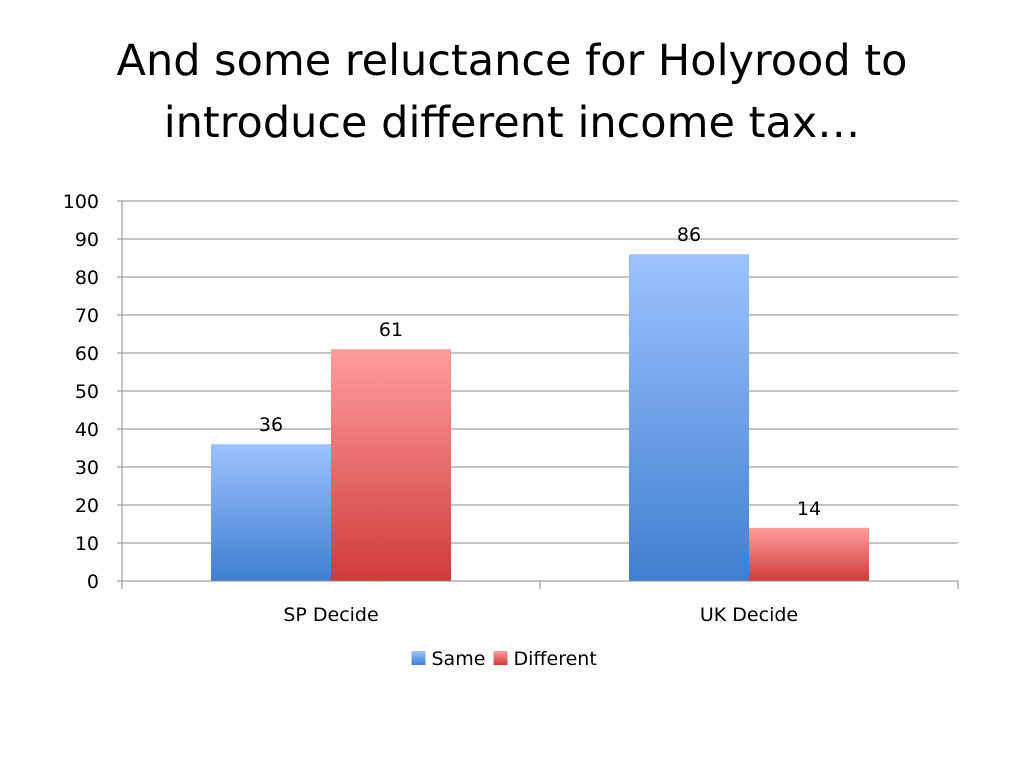 This screenshot has width=1024, height=773. What do you see at coordinates (330, 615) in the screenshot?
I see `x-category-label: SP Decide` at bounding box center [330, 615].